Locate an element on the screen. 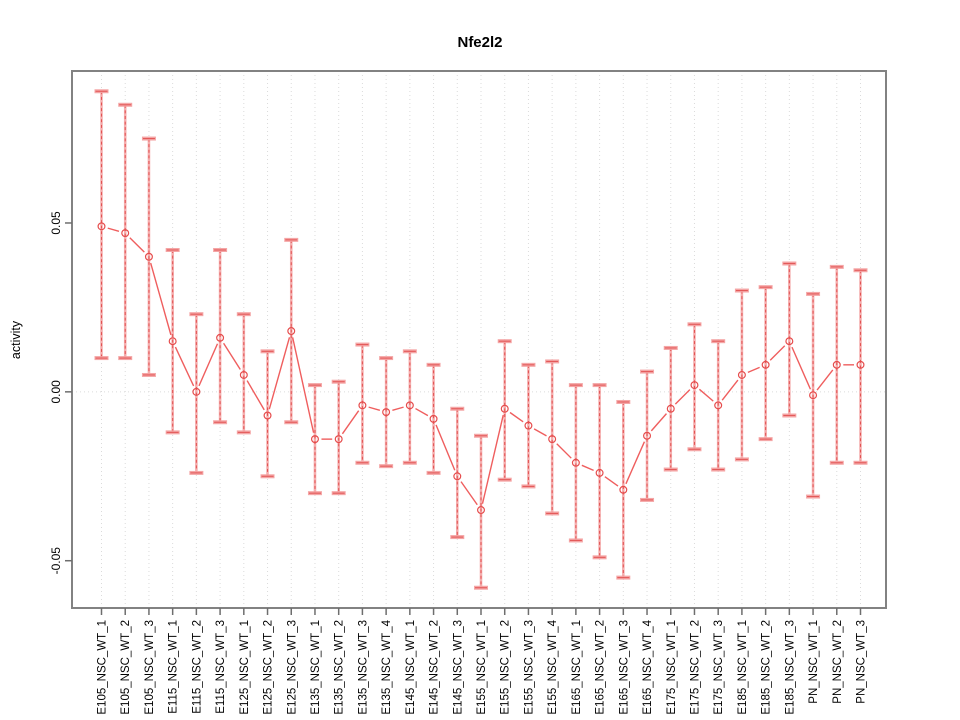 The height and width of the screenshot is (720, 960). x-tick-label: E105_NSC_WT_2 is located at coordinates (126, 667).